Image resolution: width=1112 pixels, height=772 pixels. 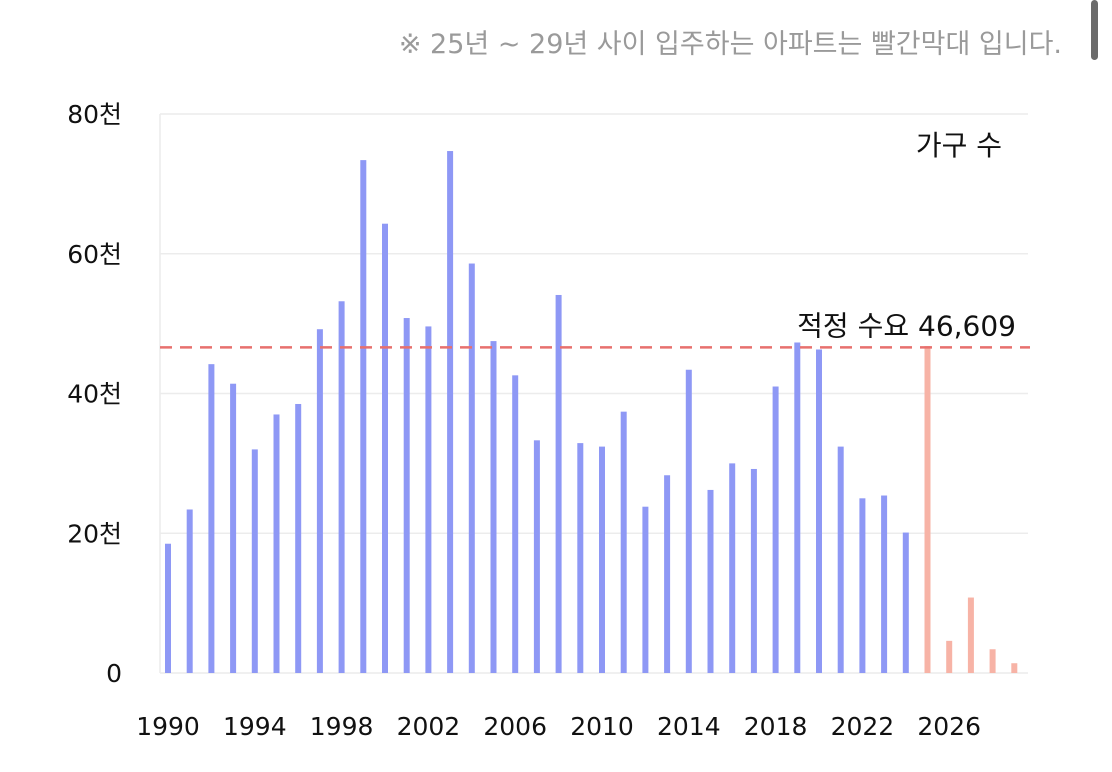 What do you see at coordinates (970, 635) in the screenshot?
I see `bar-2027` at bounding box center [970, 635].